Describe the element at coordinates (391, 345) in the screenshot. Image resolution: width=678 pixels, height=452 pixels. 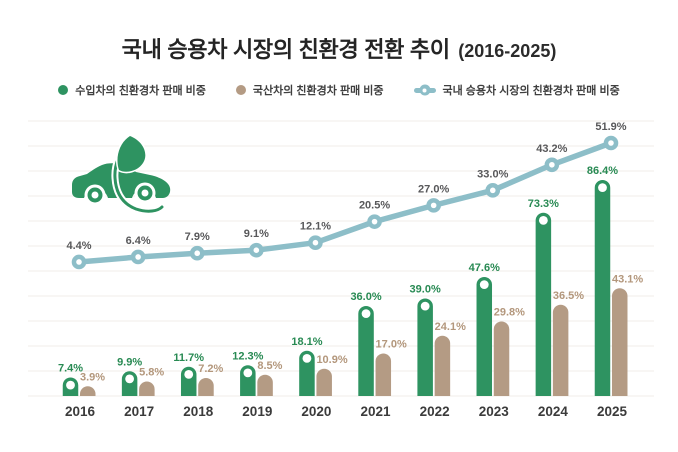
I see `bar-label-domestic-2021: 17.0%` at that location.